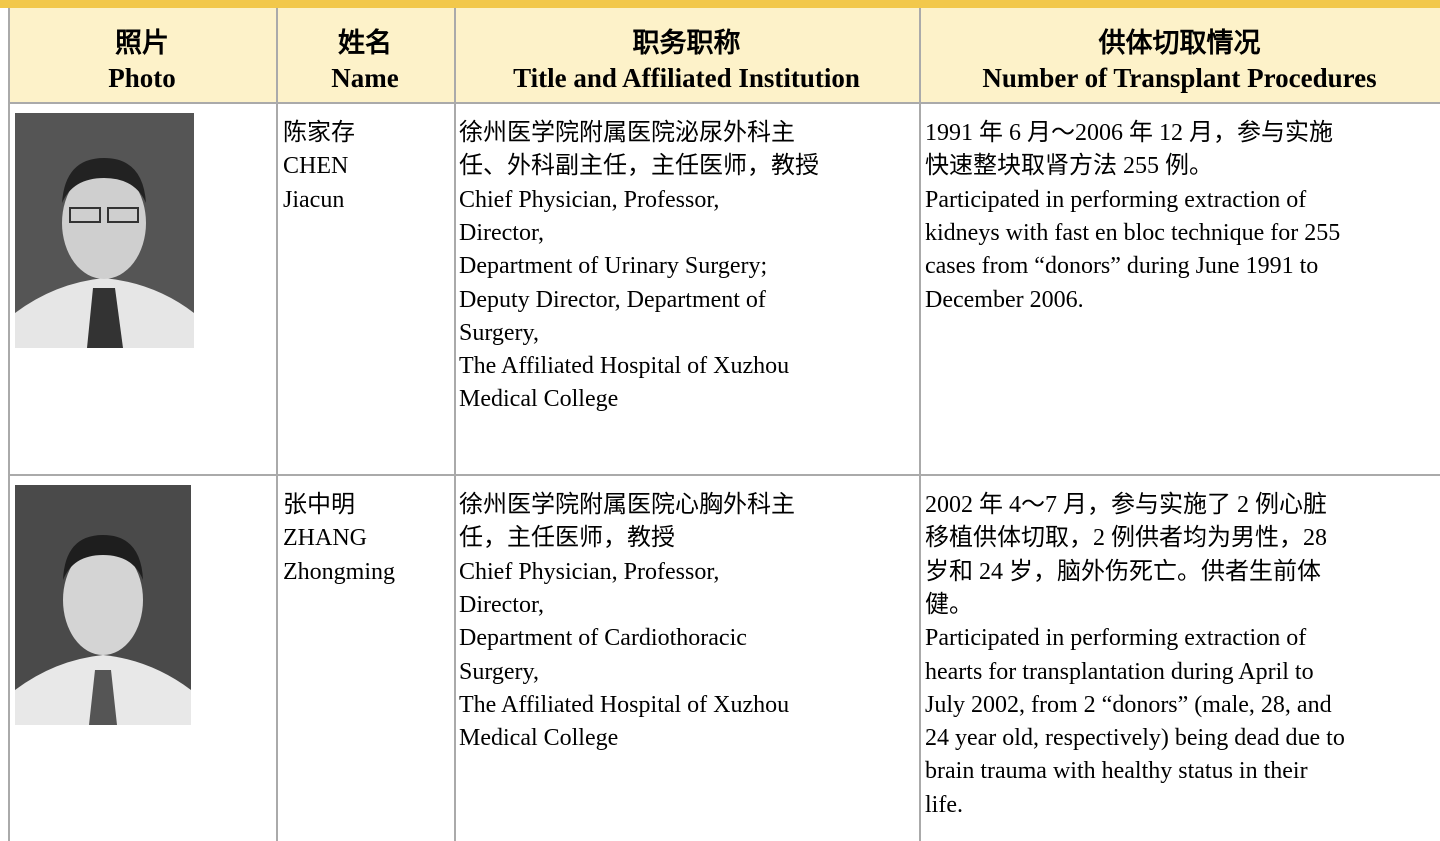 This screenshot has width=1440, height=841. What do you see at coordinates (613, 266) in the screenshot?
I see `title-text: Department of Urinary Surgery;` at bounding box center [613, 266].